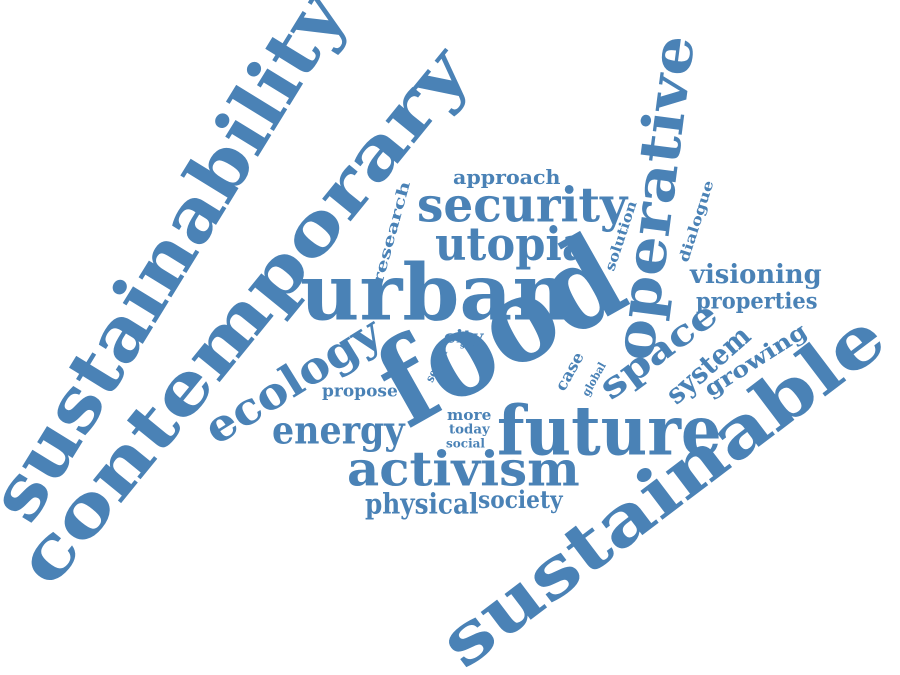  I want to click on word-properties: properties, so click(757, 301).